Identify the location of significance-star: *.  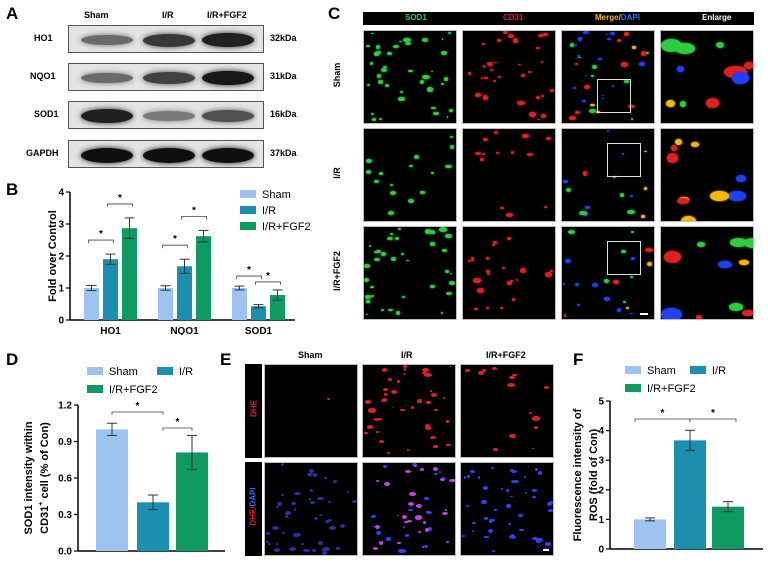
(101, 234).